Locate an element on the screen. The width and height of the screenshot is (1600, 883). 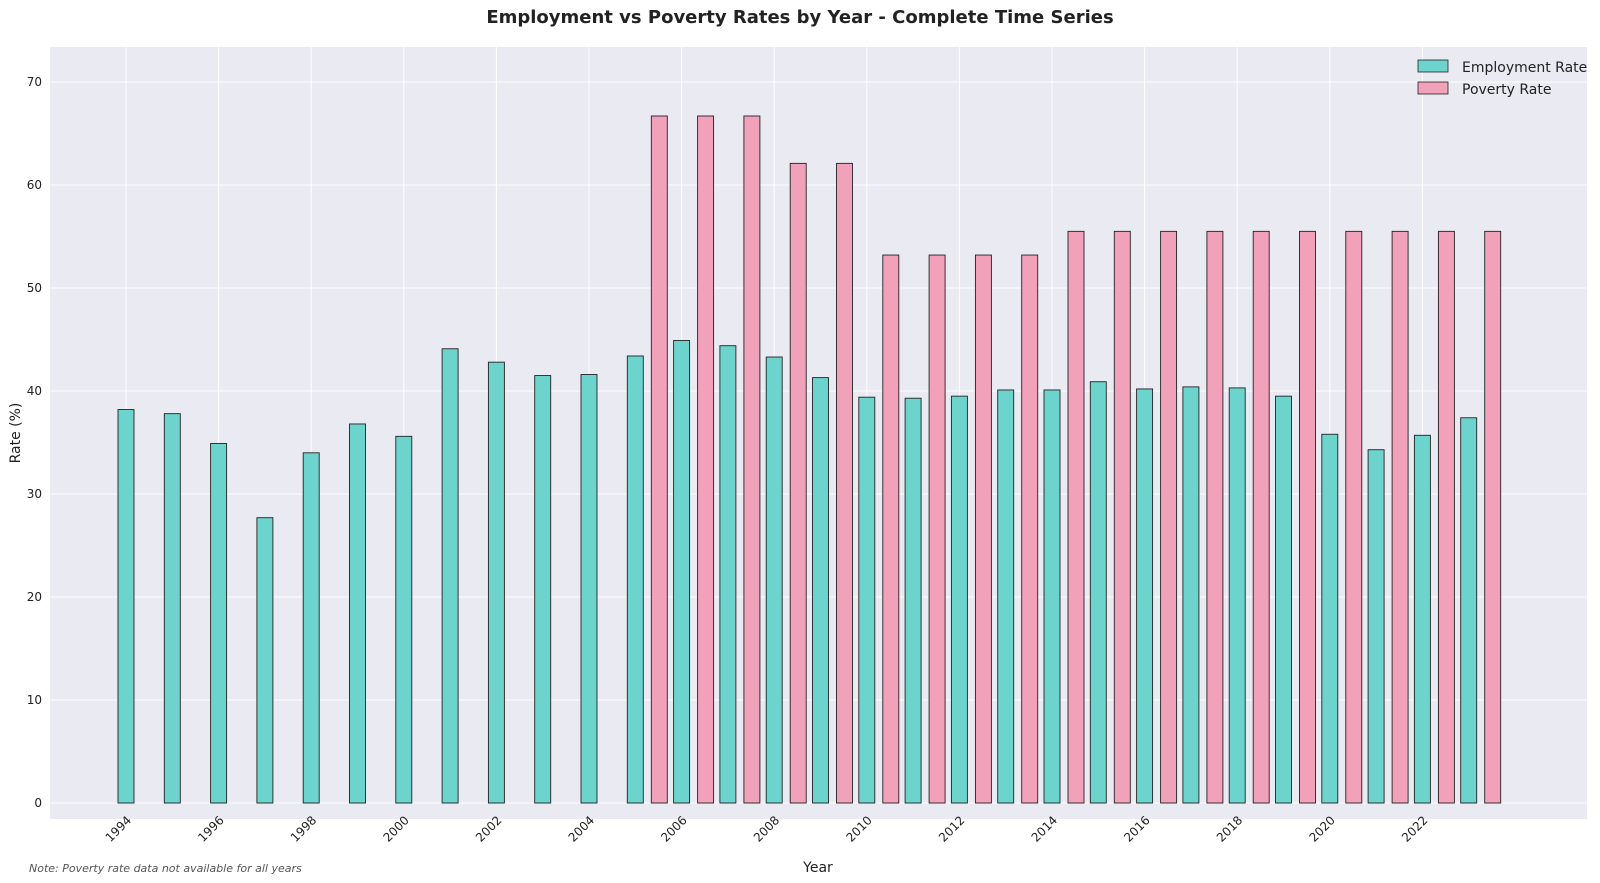
y-tick-label: 20 is located at coordinates (34, 597).